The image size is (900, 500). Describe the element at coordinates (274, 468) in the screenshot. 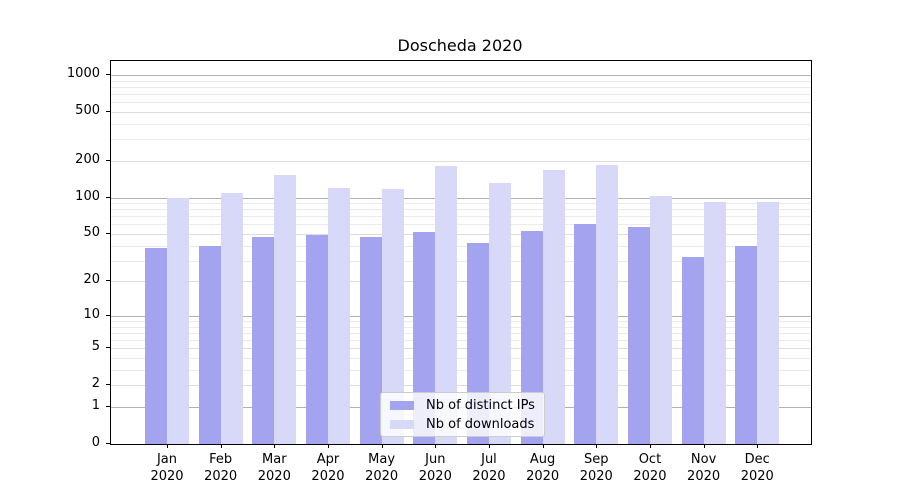

I see `x-tick-label: Mar 2020` at that location.